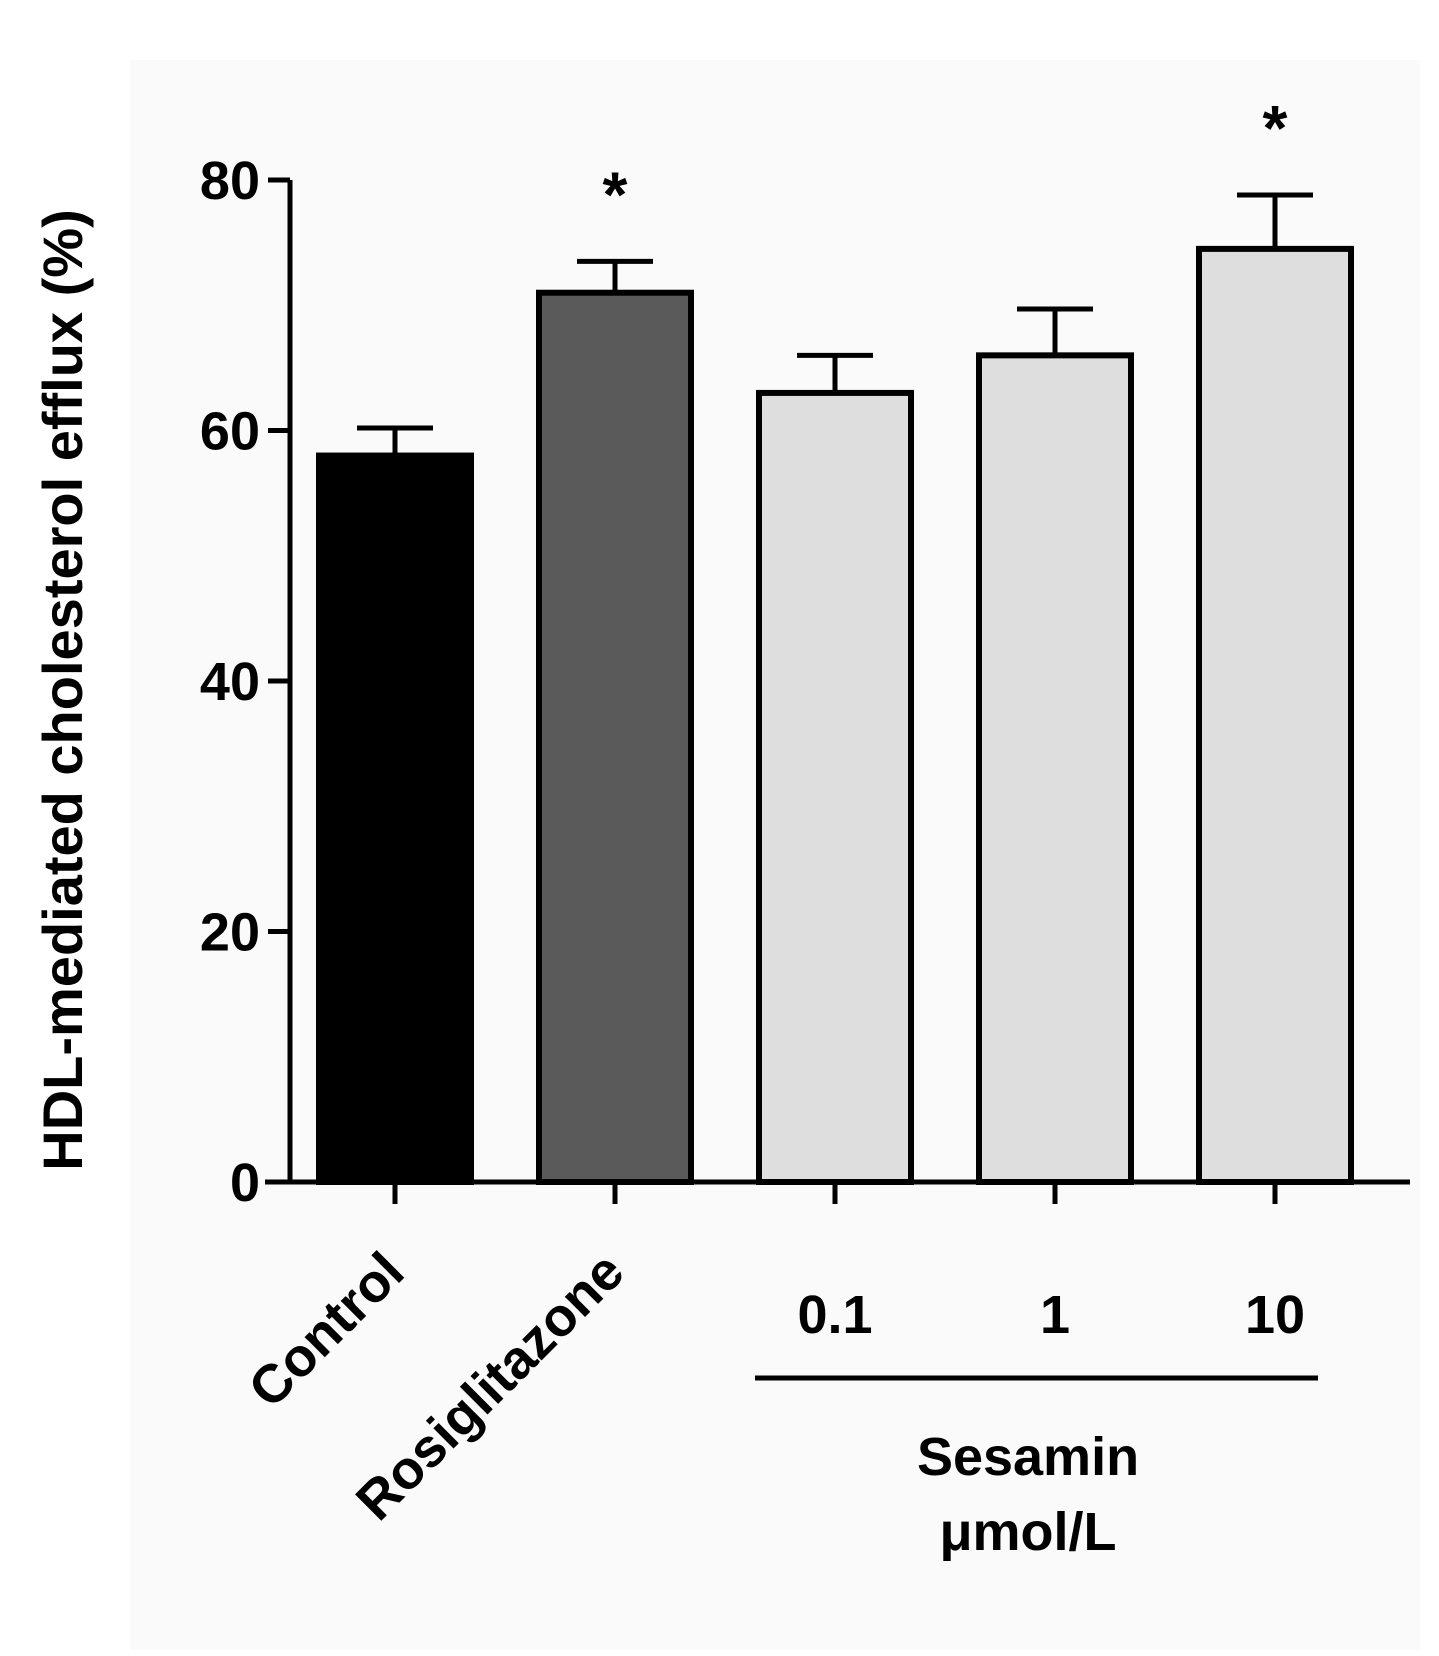 Image resolution: width=1439 pixels, height=1656 pixels. What do you see at coordinates (245, 1183) in the screenshot?
I see `y-tick-label: 0` at bounding box center [245, 1183].